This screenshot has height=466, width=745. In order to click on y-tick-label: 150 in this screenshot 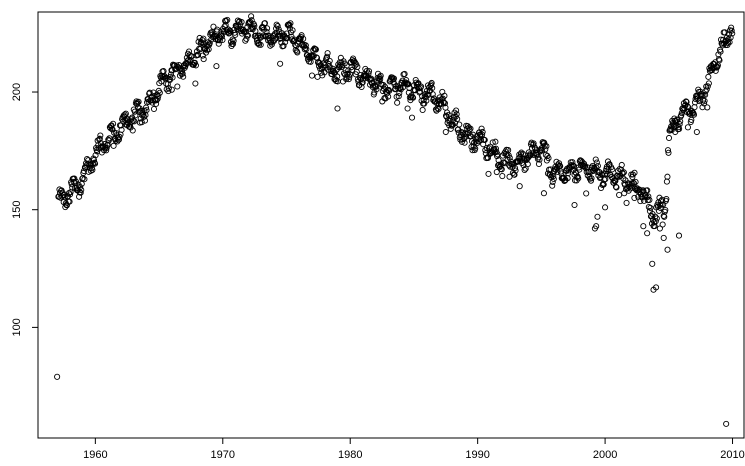, I will do `click(17, 210)`.